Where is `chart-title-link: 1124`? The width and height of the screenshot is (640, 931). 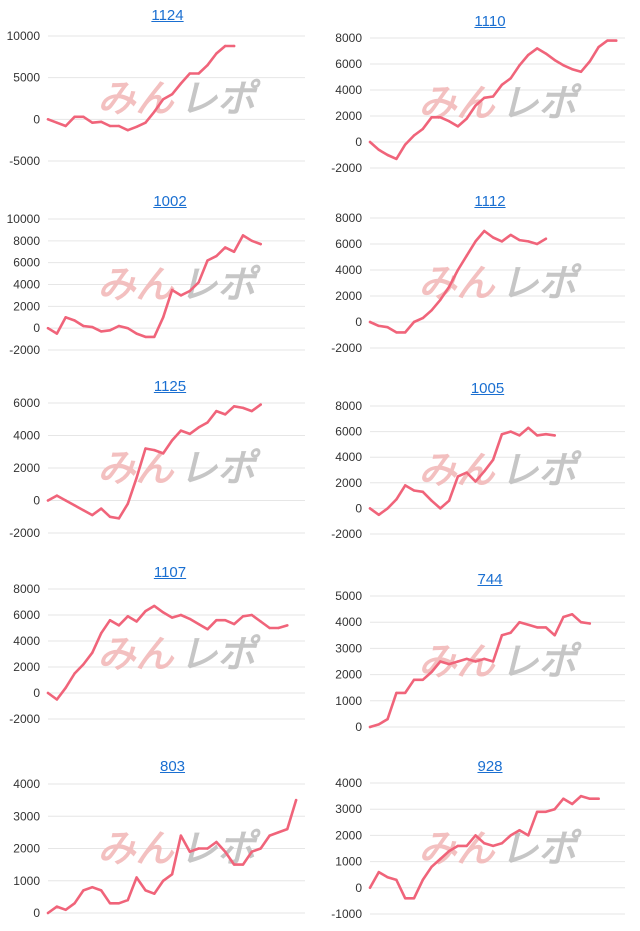 chart-title-link: 1124 is located at coordinates (167, 15).